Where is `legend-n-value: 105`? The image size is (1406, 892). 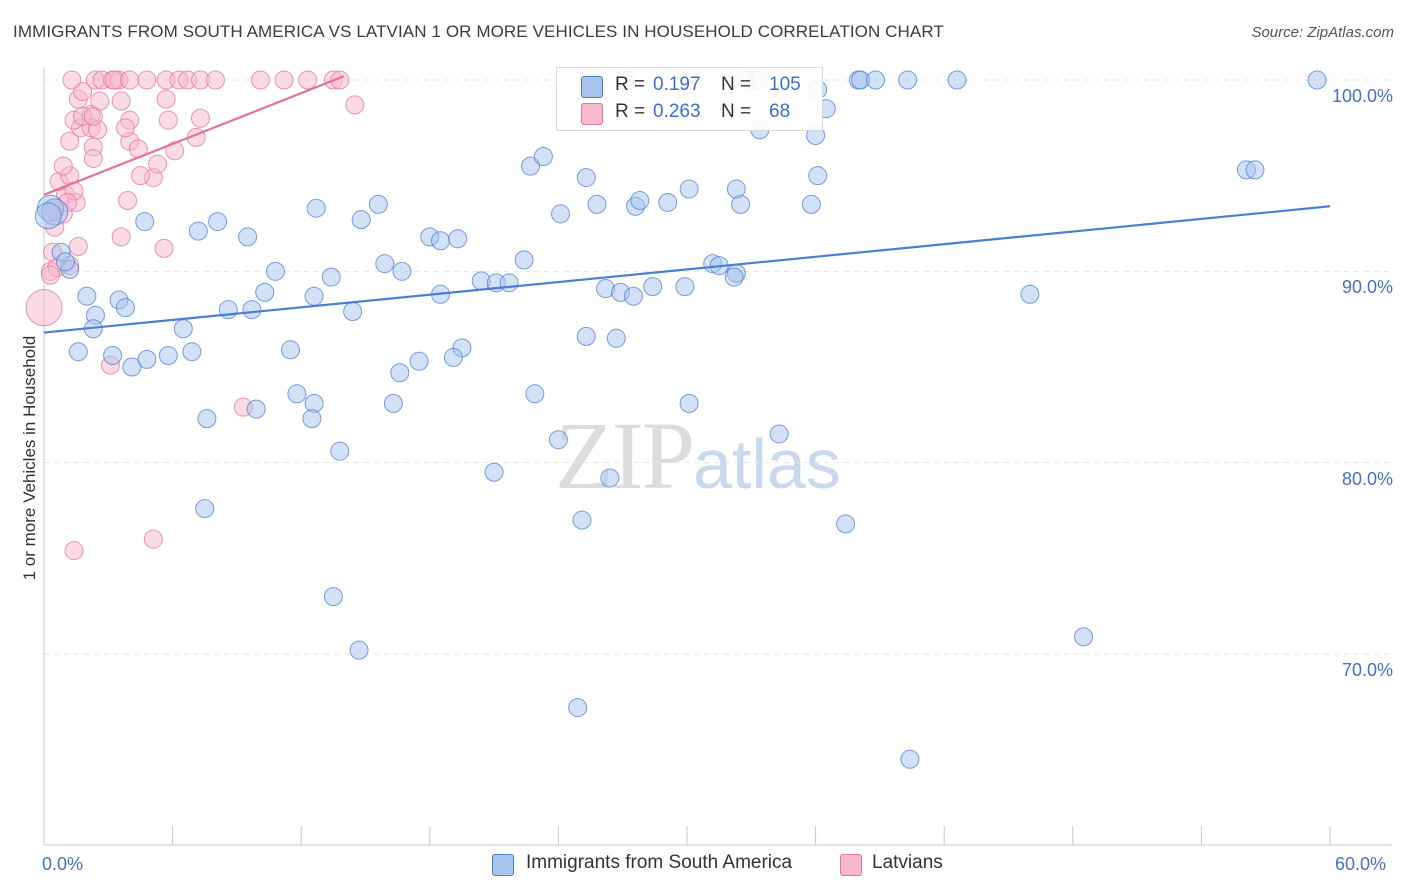 legend-n-value: 105 is located at coordinates (785, 84).